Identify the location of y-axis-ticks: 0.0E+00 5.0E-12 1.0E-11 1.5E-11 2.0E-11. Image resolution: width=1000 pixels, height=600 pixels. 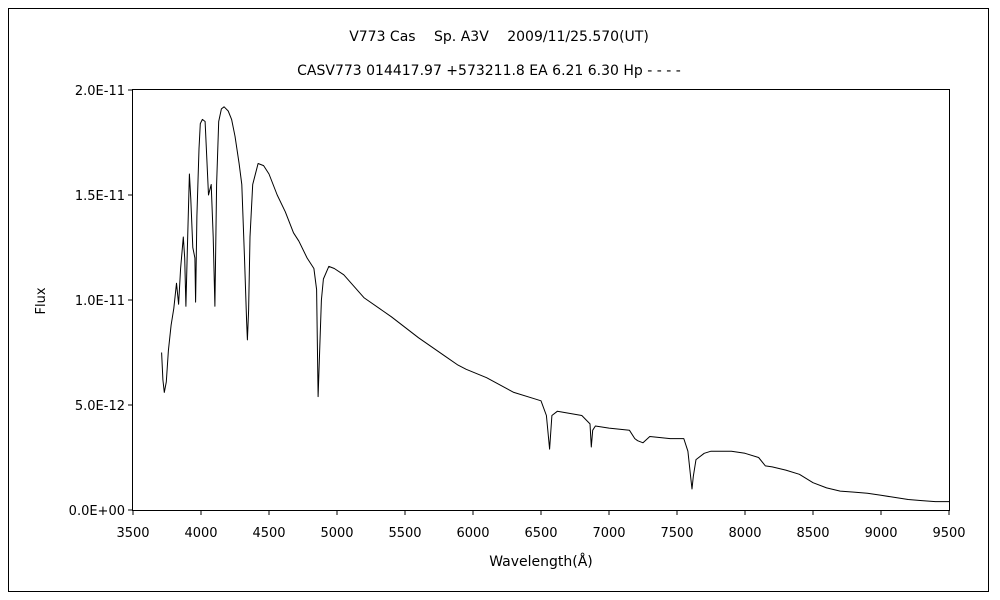
(101, 301).